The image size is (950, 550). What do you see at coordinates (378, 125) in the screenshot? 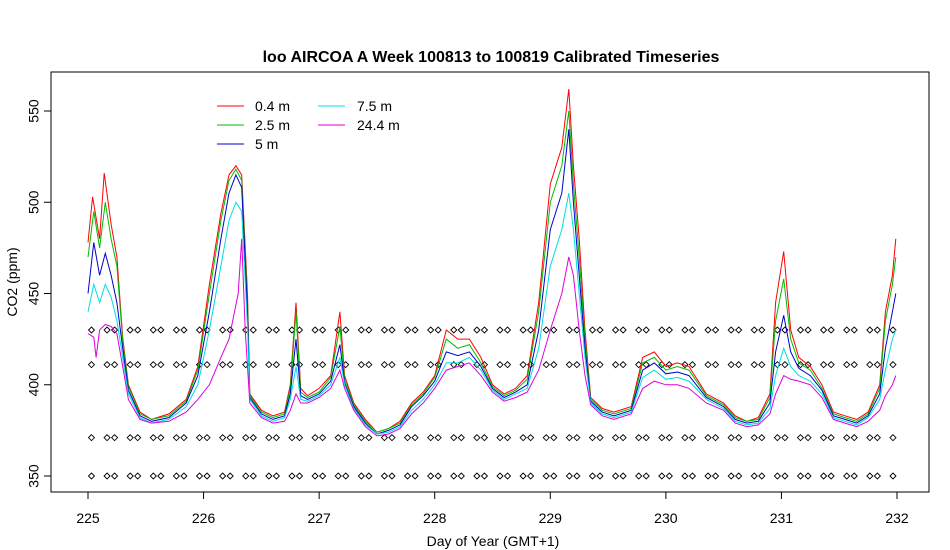
I see `legend-label: 24.4 m` at bounding box center [378, 125].